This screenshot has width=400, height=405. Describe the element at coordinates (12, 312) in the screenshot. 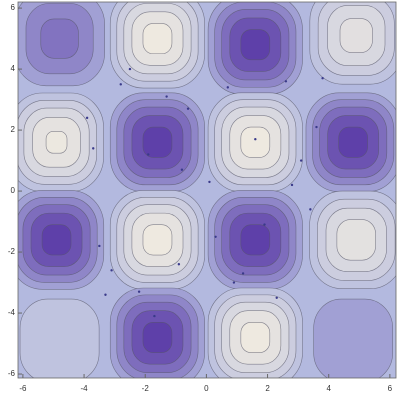

I see `y-tick-label: -4` at that location.